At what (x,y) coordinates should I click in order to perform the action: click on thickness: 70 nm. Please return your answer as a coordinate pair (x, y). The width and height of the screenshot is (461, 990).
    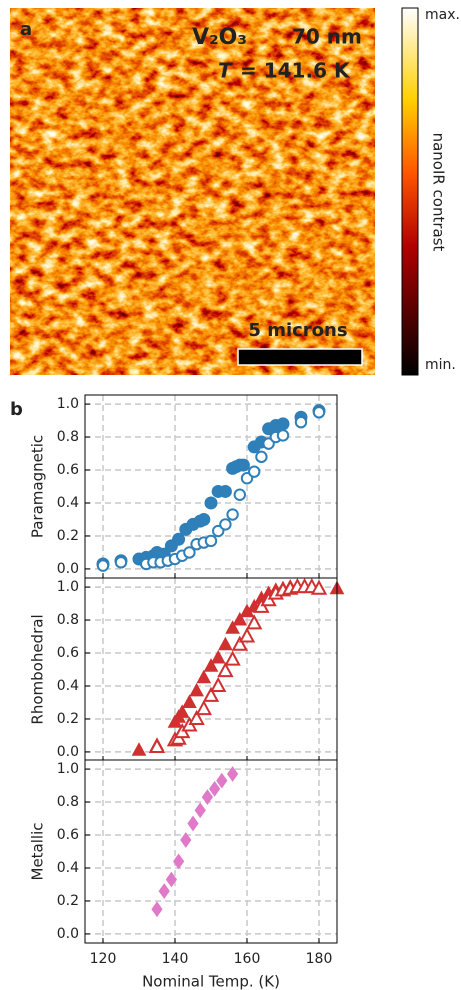
    Looking at the image, I should click on (327, 37).